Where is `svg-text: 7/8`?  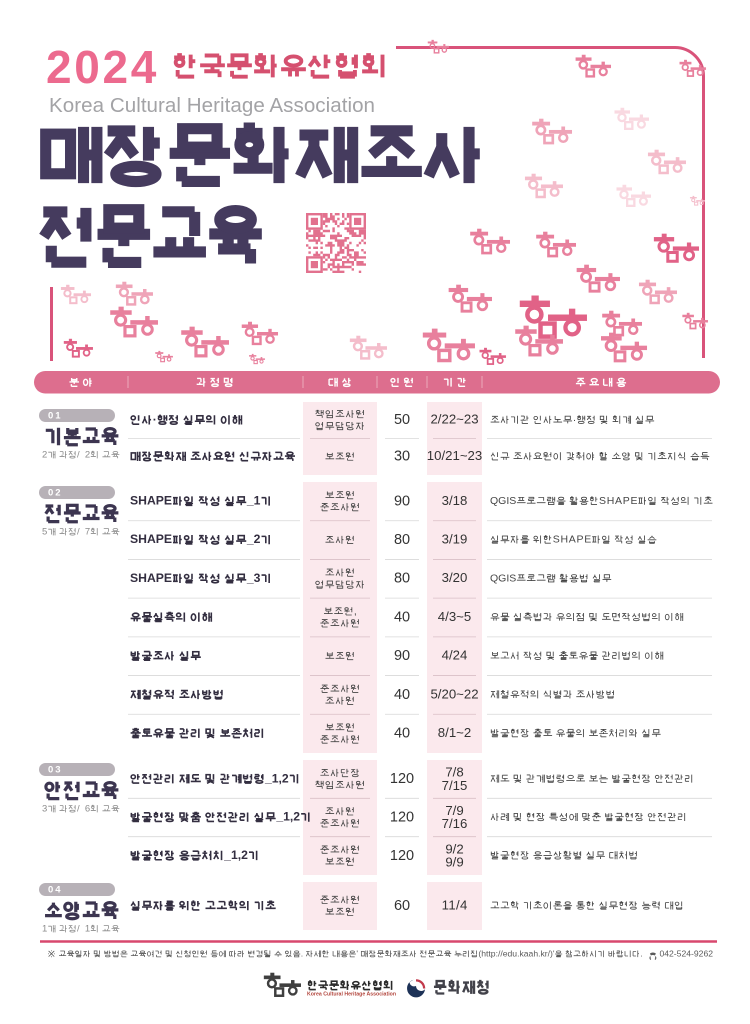 svg-text: 7/8 is located at coordinates (454, 772).